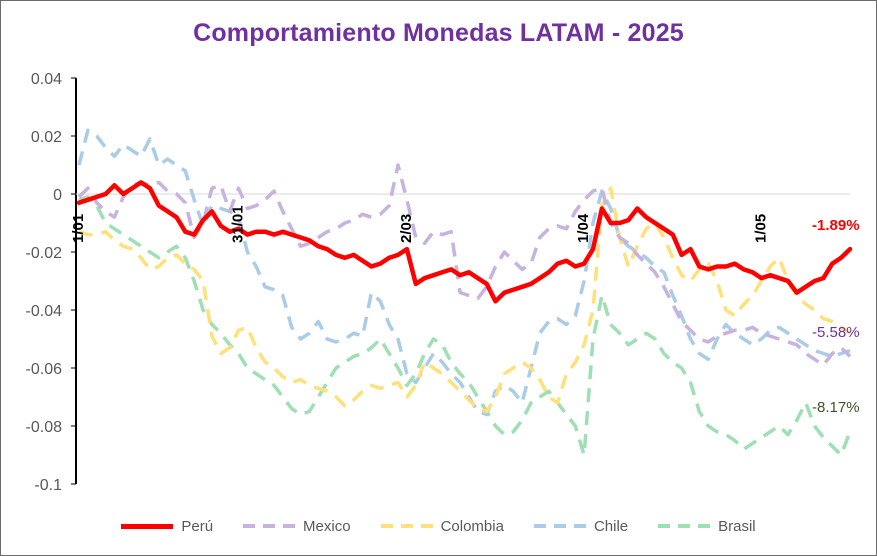 The height and width of the screenshot is (556, 877). Describe the element at coordinates (44, 311) in the screenshot. I see `y-tick-label: -0.04` at that location.